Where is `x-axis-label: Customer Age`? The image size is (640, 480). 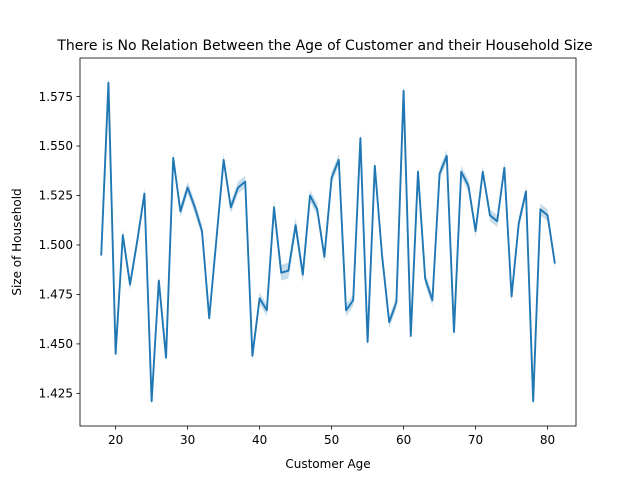
x-axis-label: Customer Age is located at coordinates (327, 464).